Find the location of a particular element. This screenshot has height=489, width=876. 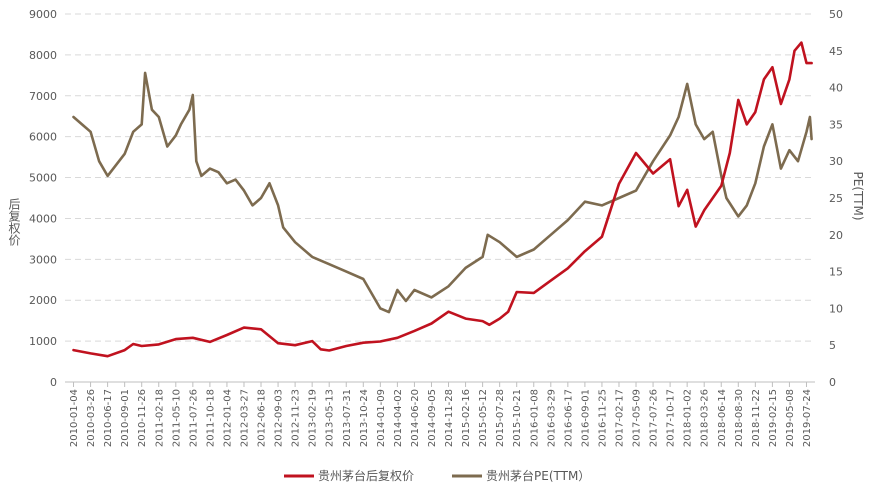

x-tick-label: 2017-10-17 is located at coordinates (671, 418).